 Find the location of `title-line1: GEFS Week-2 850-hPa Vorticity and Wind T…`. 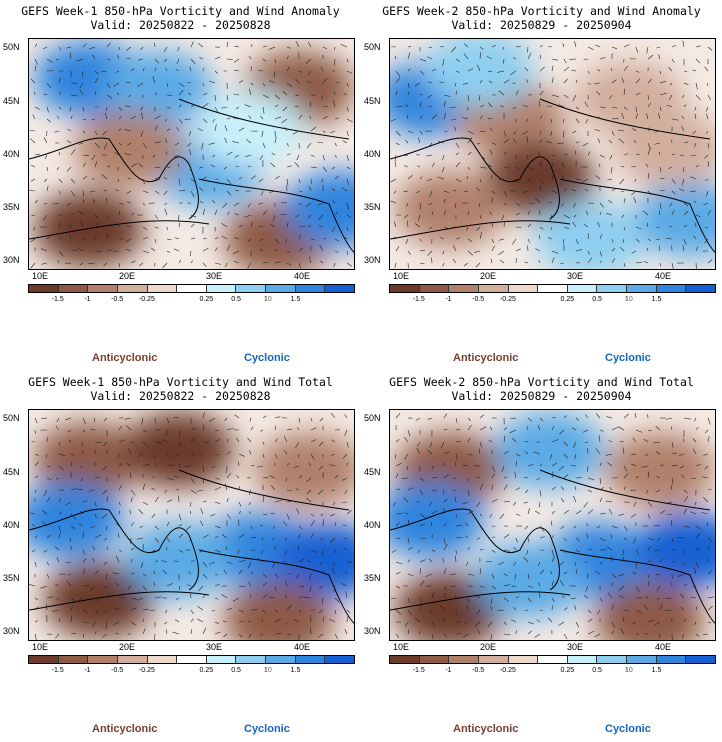

title-line1: GEFS Week-2 850-hPa Vorticity and Wind T… is located at coordinates (541, 382).